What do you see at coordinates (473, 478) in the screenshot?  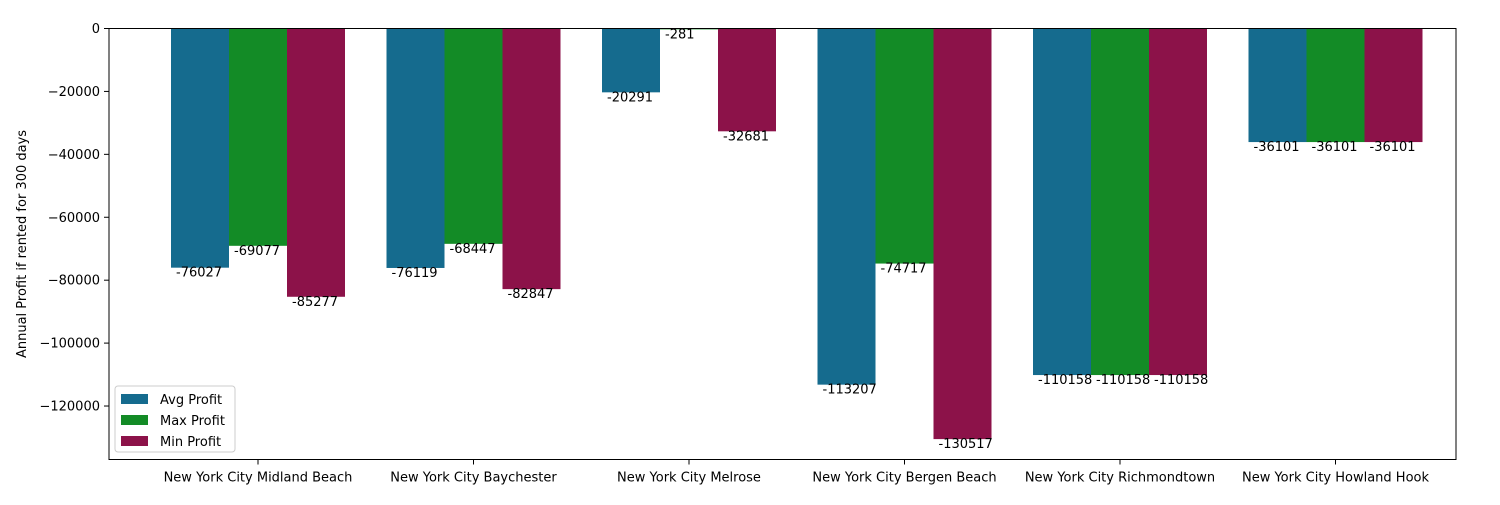 I see `x-tick-label: New York City Baychester` at bounding box center [473, 478].